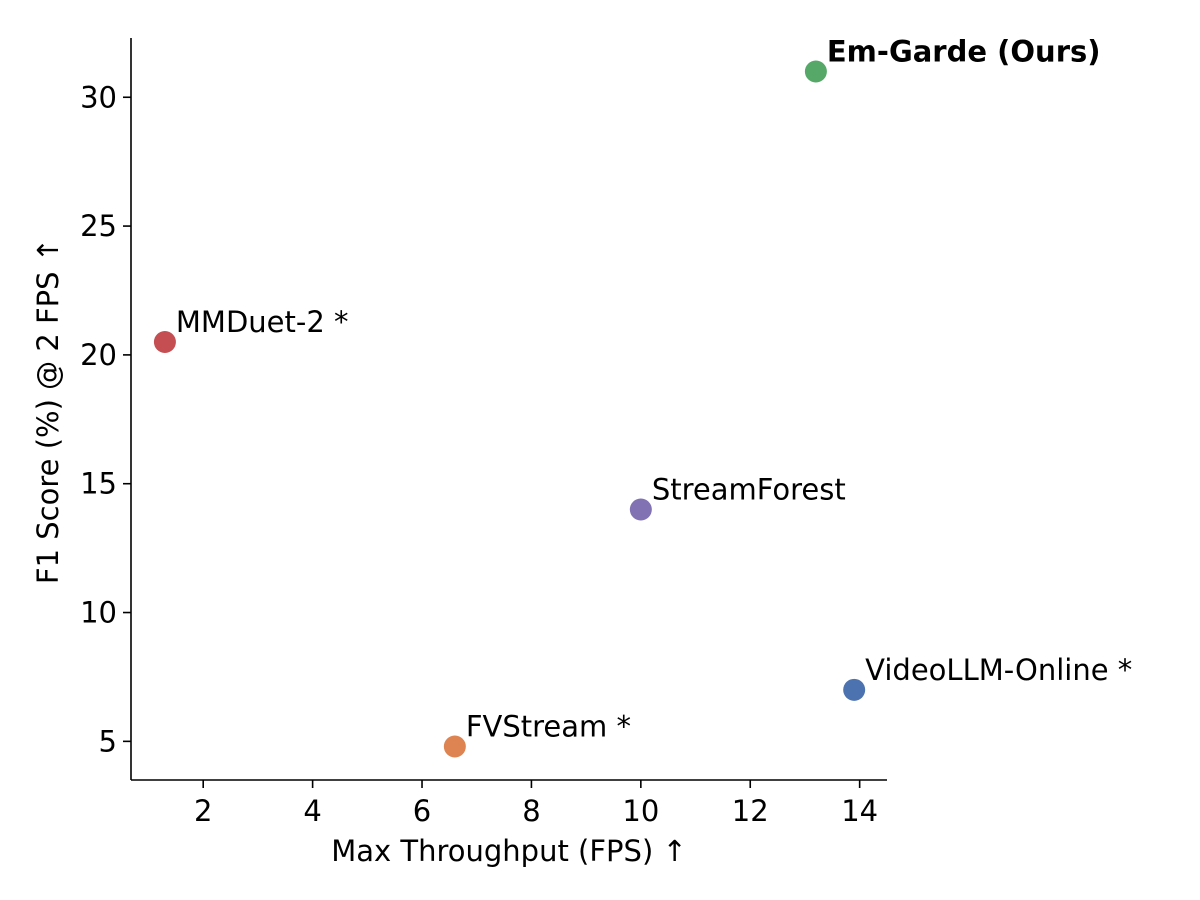 This screenshot has width=1200, height=900. I want to click on x-tick-label: 8, so click(531, 811).